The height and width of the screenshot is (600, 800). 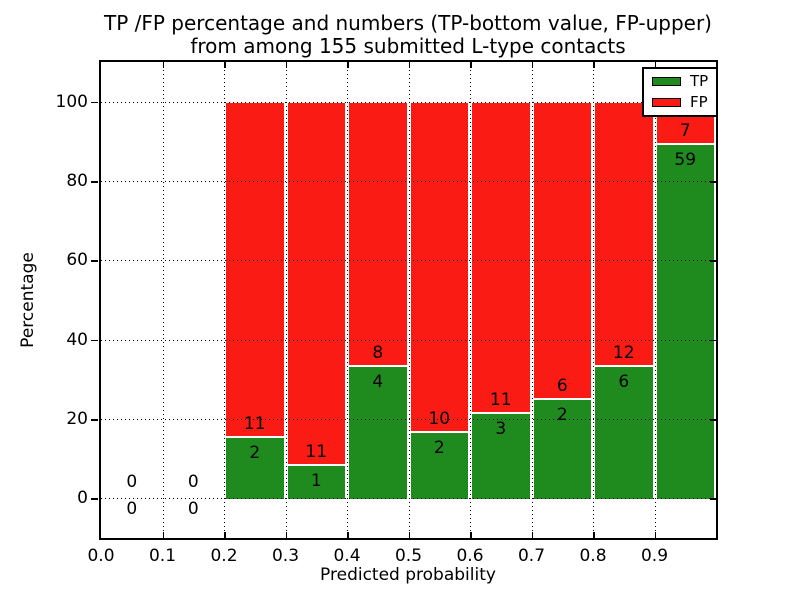 What do you see at coordinates (699, 102) in the screenshot?
I see `legend-label: FP` at bounding box center [699, 102].